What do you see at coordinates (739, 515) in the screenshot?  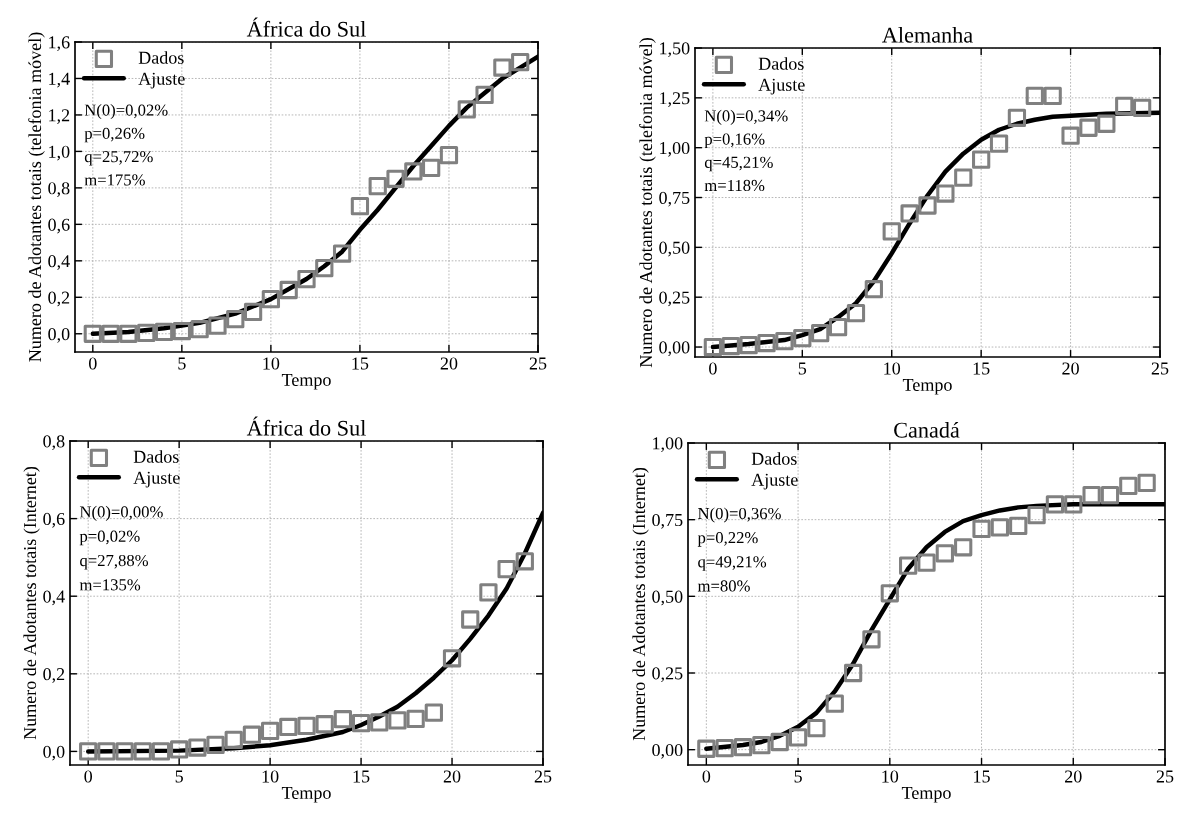 I see `annotation: N(0)=0,36%` at bounding box center [739, 515].